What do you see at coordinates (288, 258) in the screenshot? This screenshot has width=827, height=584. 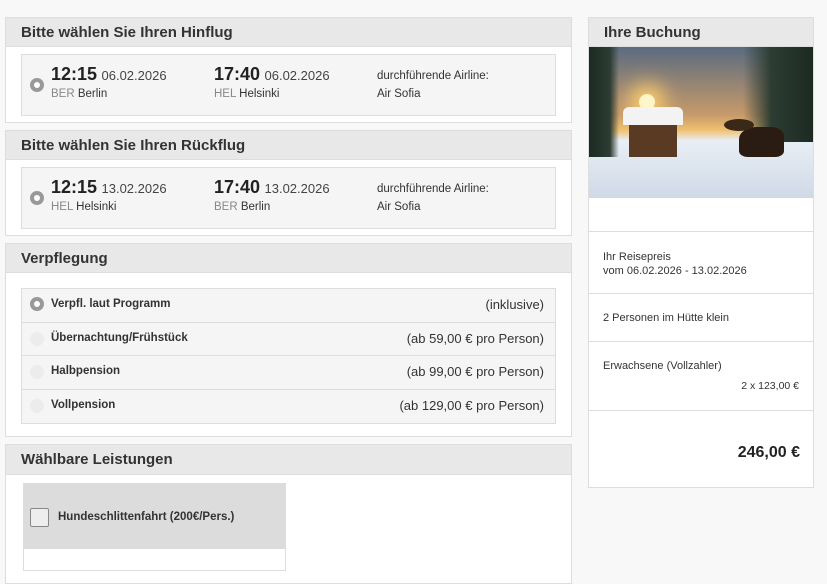 I see `panel-title: Verpflegung` at bounding box center [288, 258].